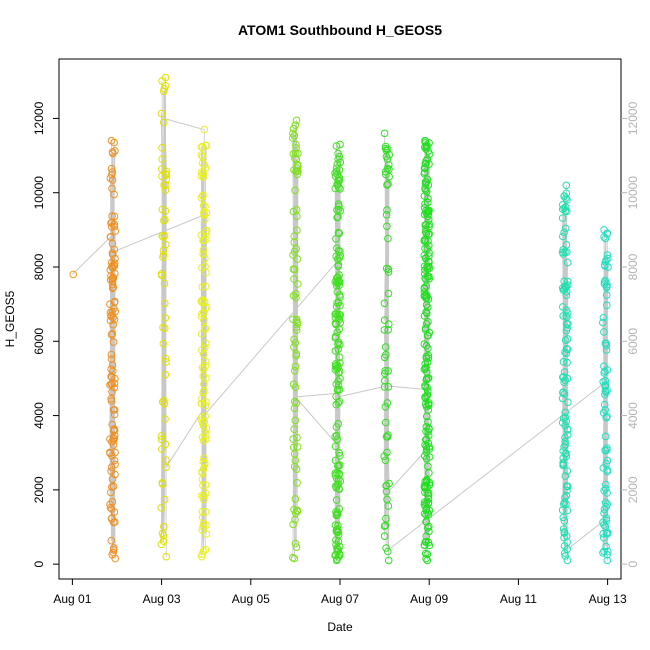 This screenshot has width=650, height=650. What do you see at coordinates (39, 489) in the screenshot?
I see `y-tick-label: 2000` at bounding box center [39, 489].